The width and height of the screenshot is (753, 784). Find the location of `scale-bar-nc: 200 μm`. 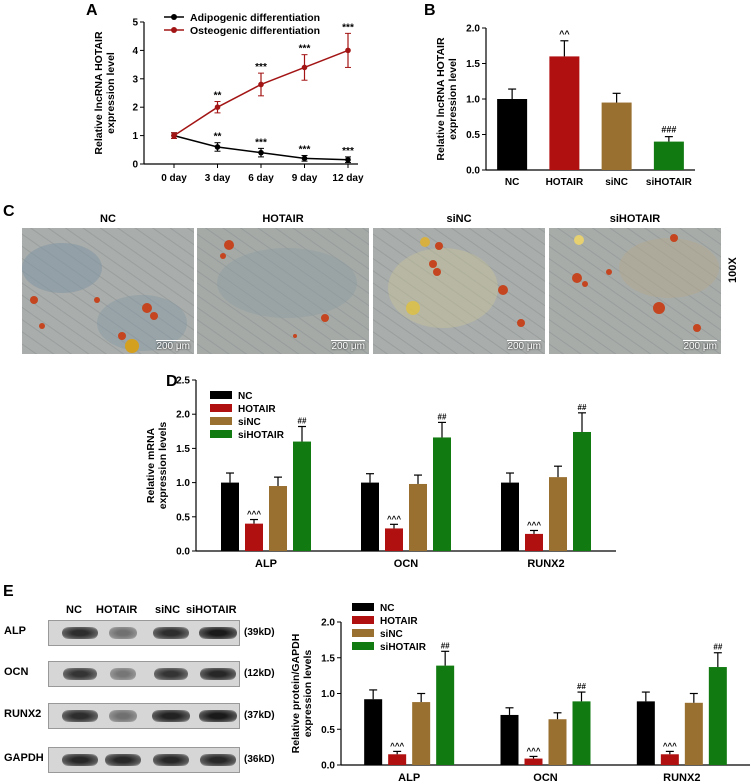

scale-bar-nc: 200 μm is located at coordinates (173, 346).